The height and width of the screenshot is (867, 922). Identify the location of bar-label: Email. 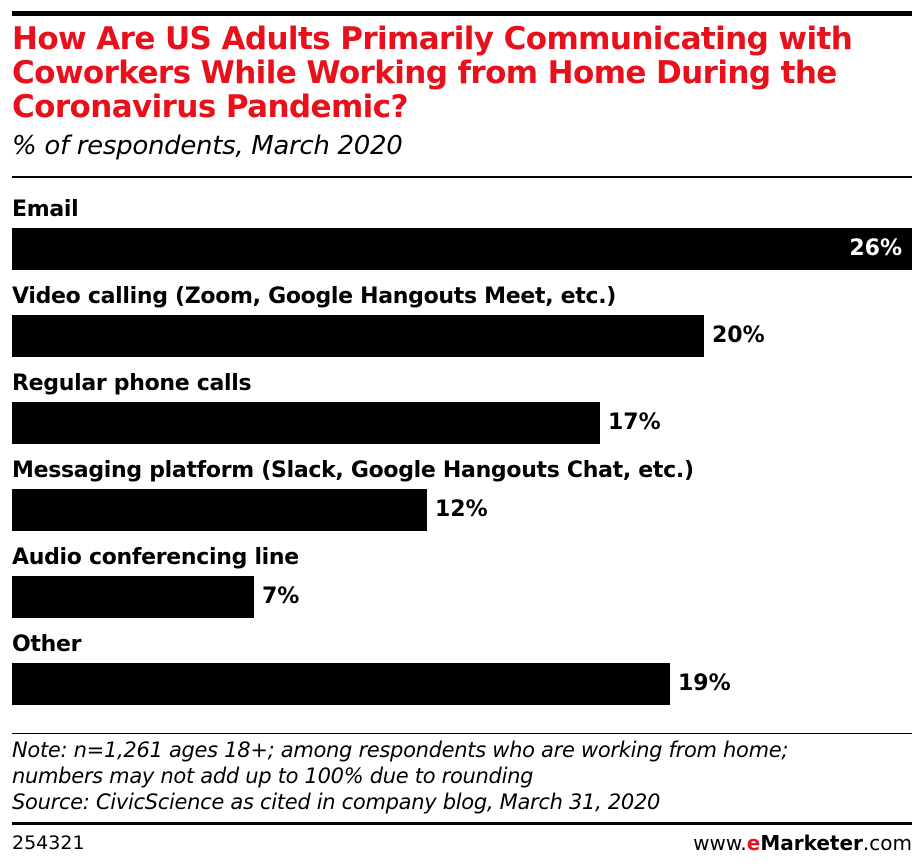
(45, 209).